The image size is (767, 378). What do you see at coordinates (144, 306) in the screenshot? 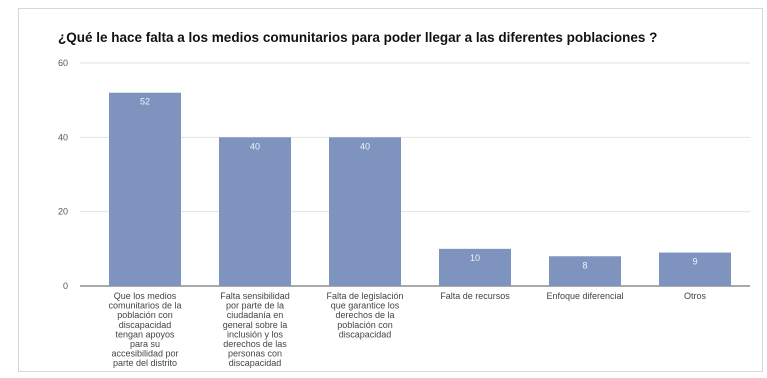
I see `x-tick-label: comunitarios de la` at bounding box center [144, 306].